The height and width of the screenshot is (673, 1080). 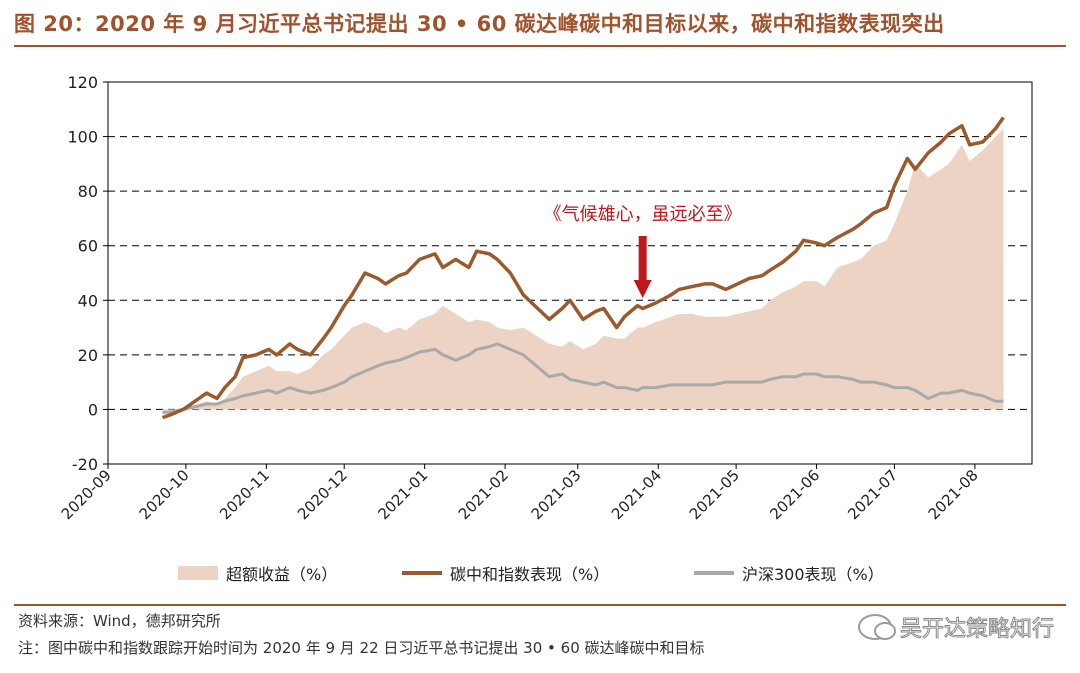 What do you see at coordinates (953, 494) in the screenshot?
I see `x-tick-label: 2021-08` at bounding box center [953, 494].